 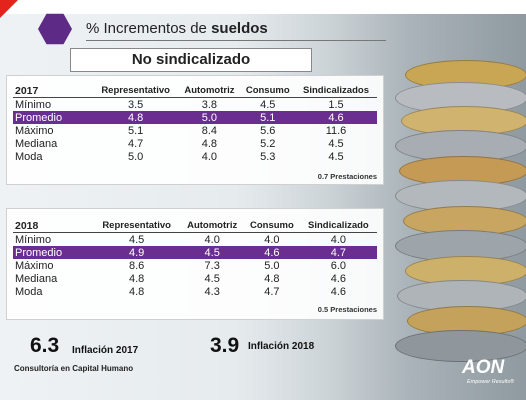 I want to click on table-row: Moda 5.0 4.0 5.3 4.5, so click(x=195, y=156).